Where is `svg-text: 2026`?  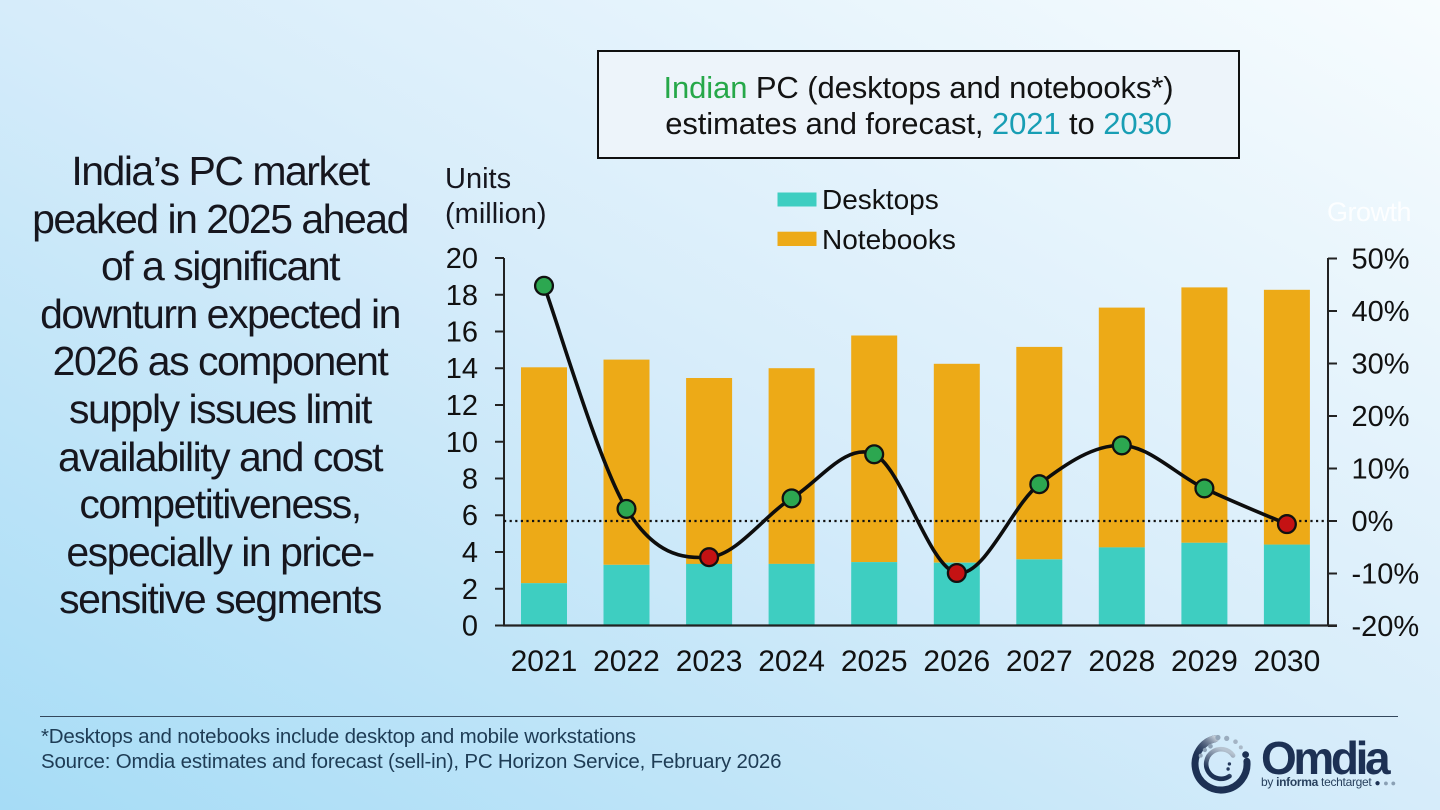 svg-text: 2026 is located at coordinates (956, 661).